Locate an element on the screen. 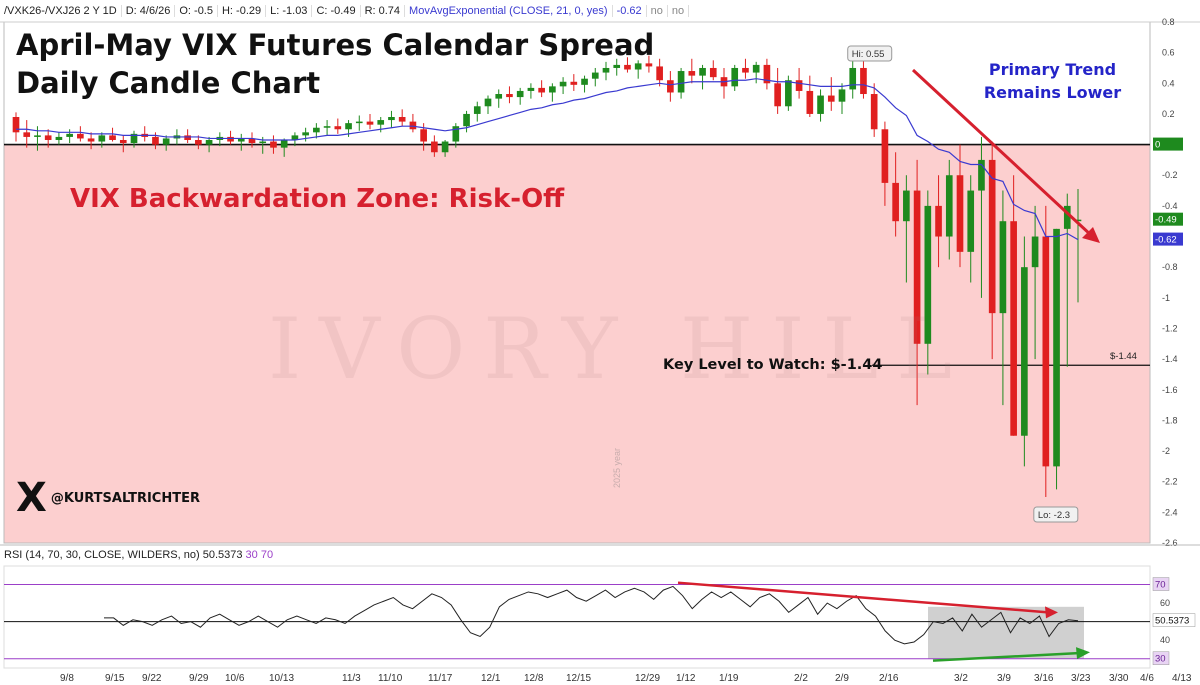 Image resolution: width=1200 pixels, height=685 pixels. rsi-label: RSI (14, 70, 30, CLOSE, WILDERS, no) is located at coordinates (102, 555).